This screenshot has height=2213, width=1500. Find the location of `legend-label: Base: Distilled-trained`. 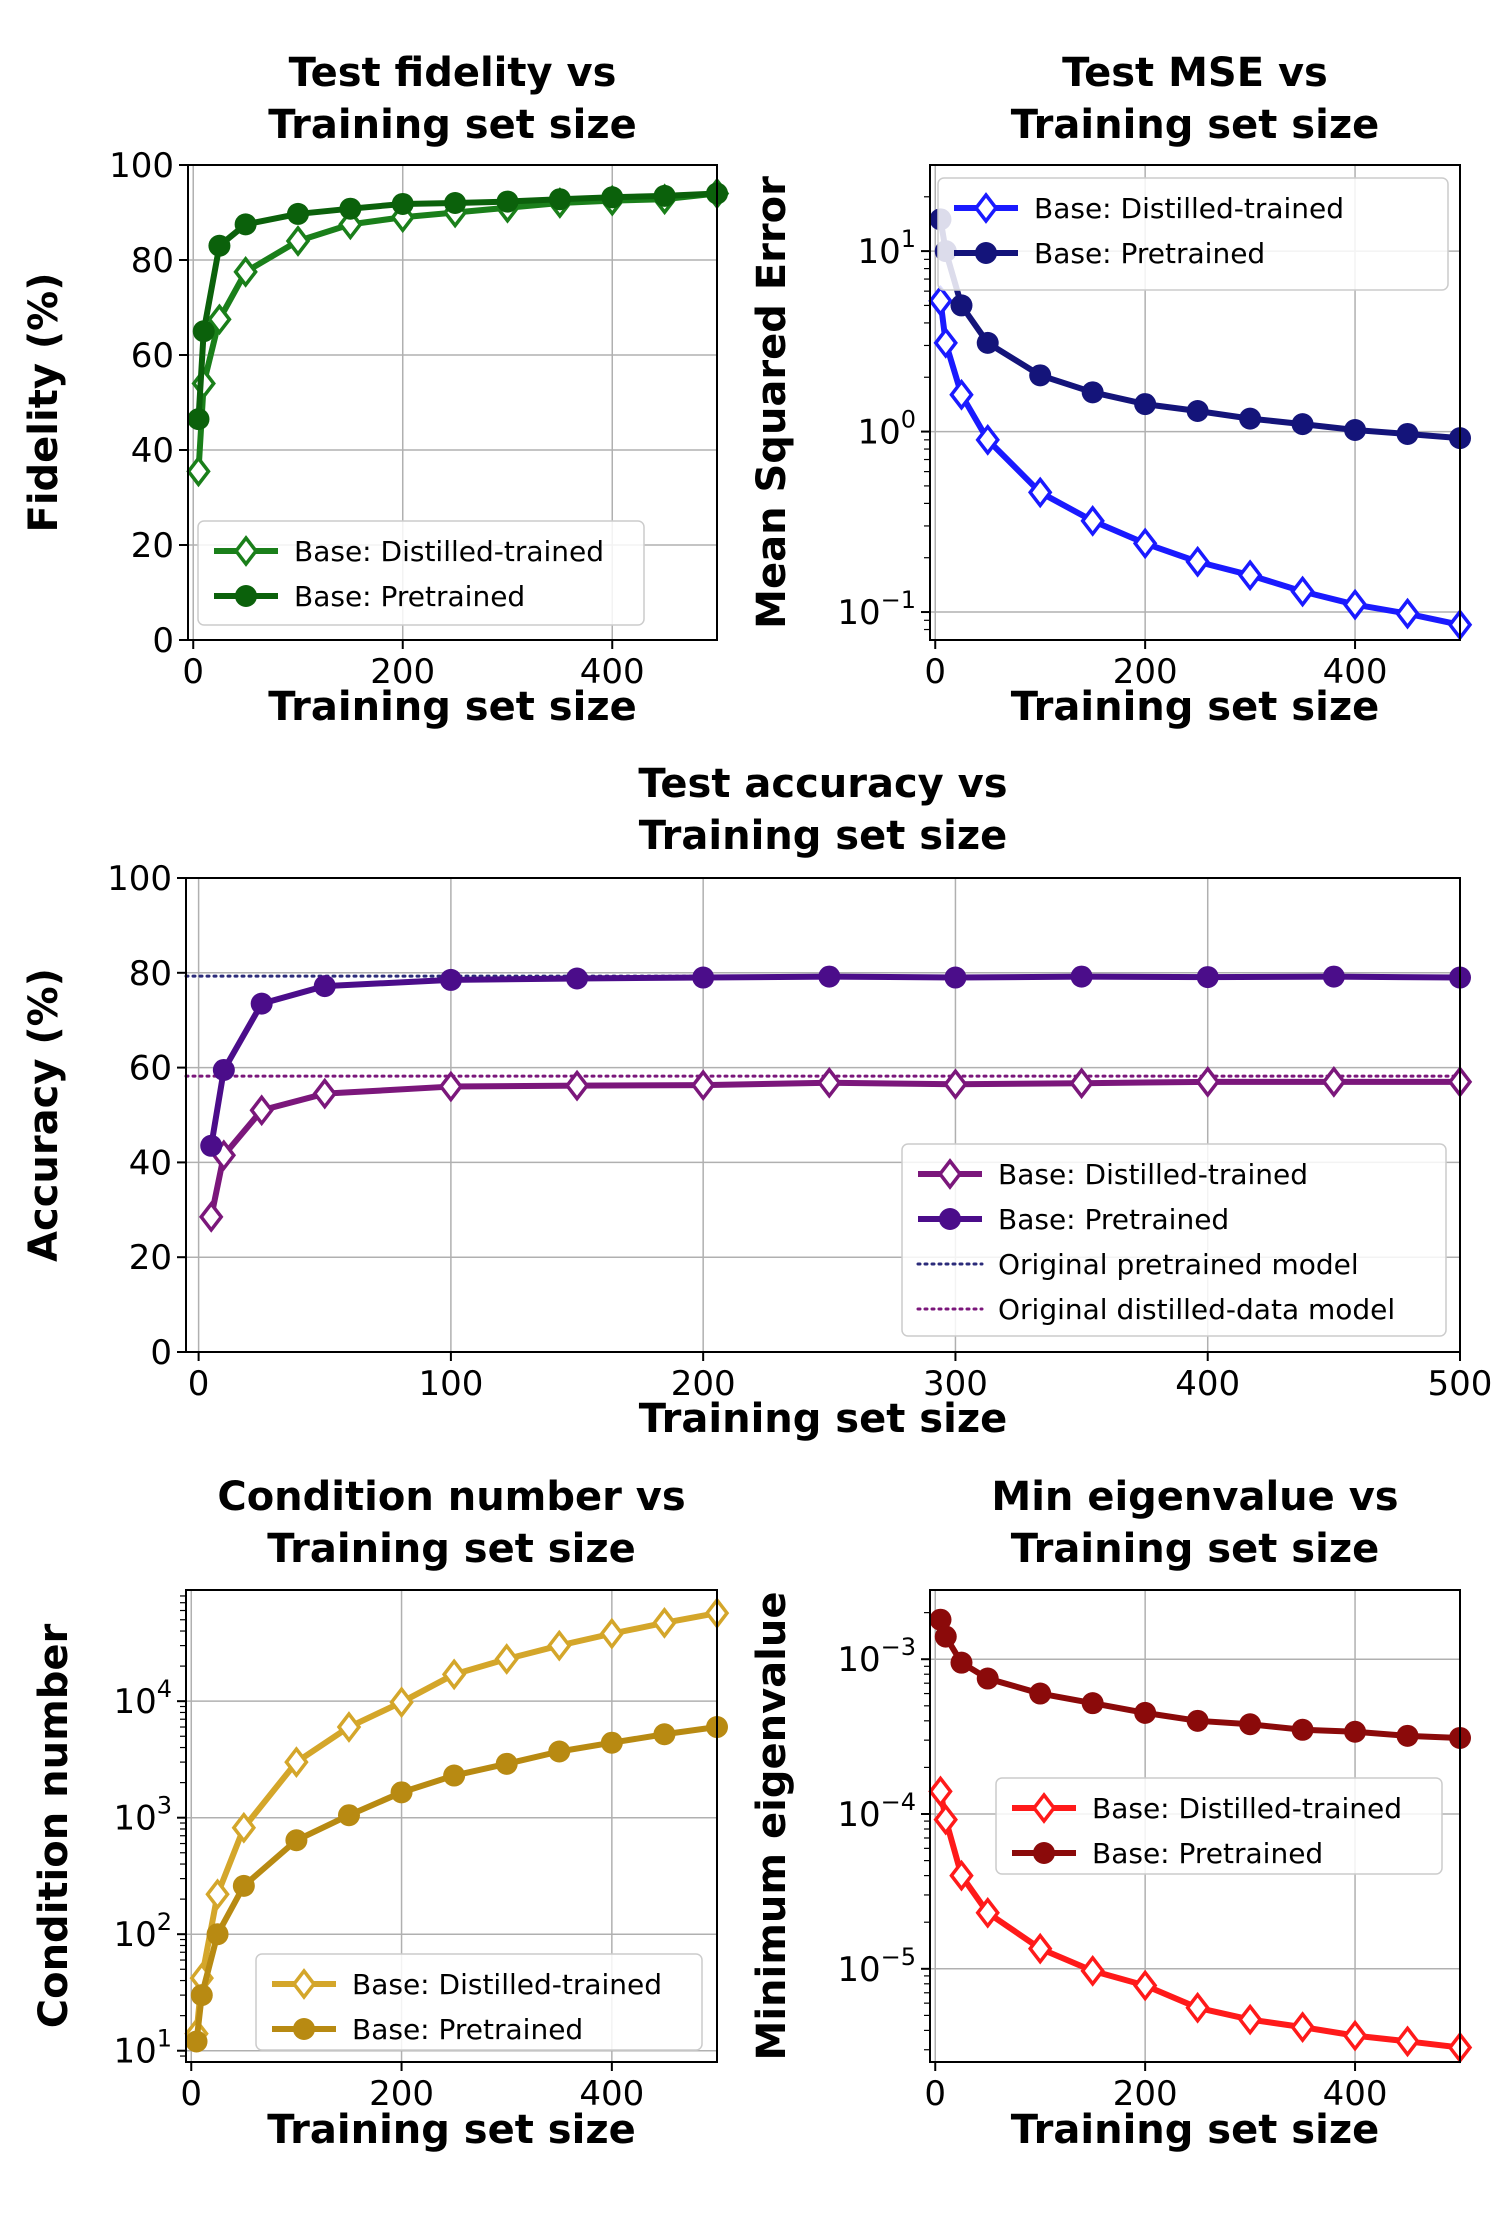

legend-label: Base: Distilled-trained is located at coordinates (1247, 1808).